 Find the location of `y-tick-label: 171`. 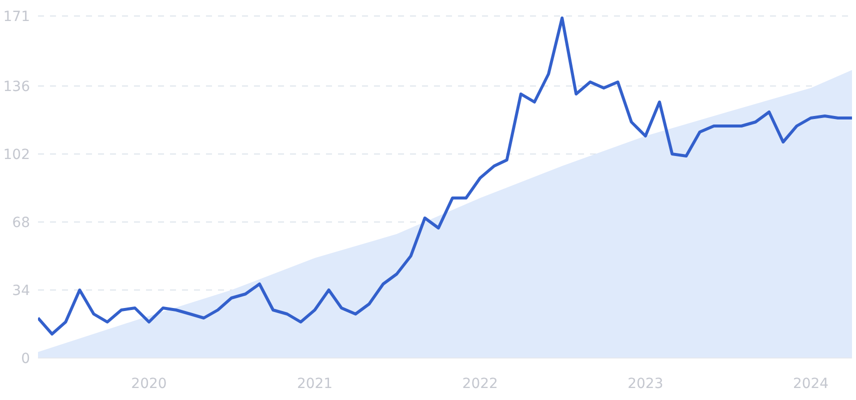

y-tick-label: 171 is located at coordinates (16, 16).